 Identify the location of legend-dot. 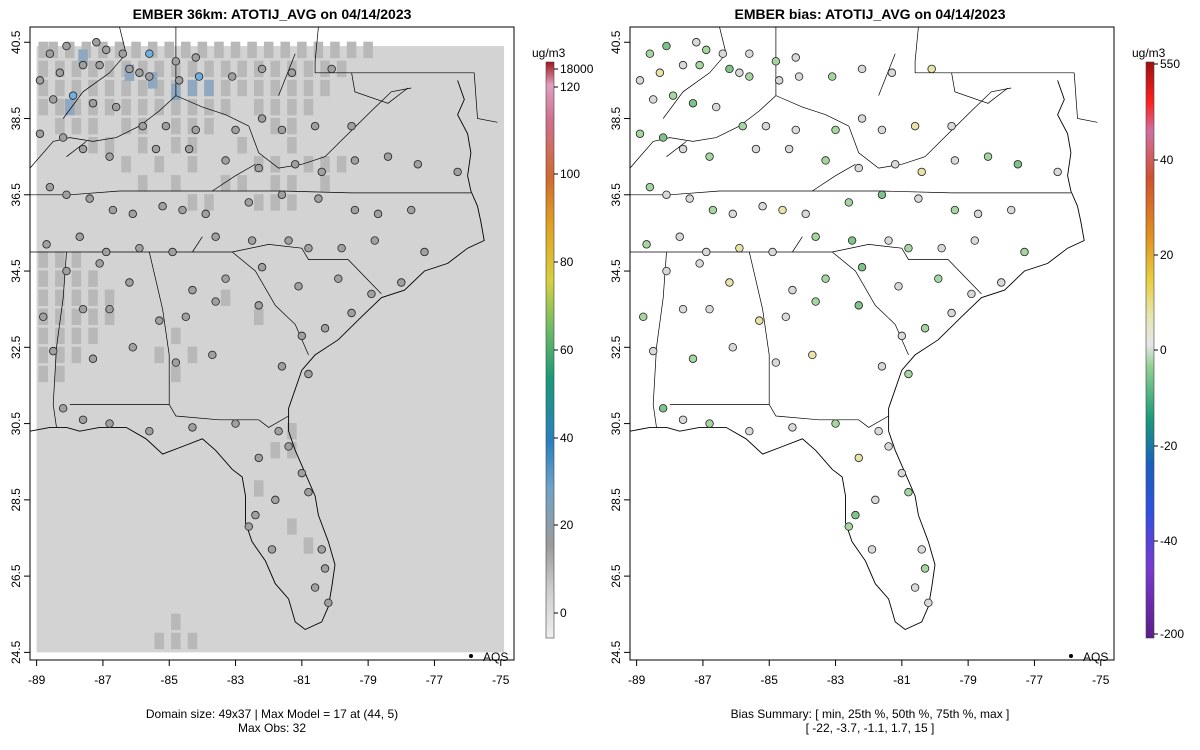
(1071, 656).